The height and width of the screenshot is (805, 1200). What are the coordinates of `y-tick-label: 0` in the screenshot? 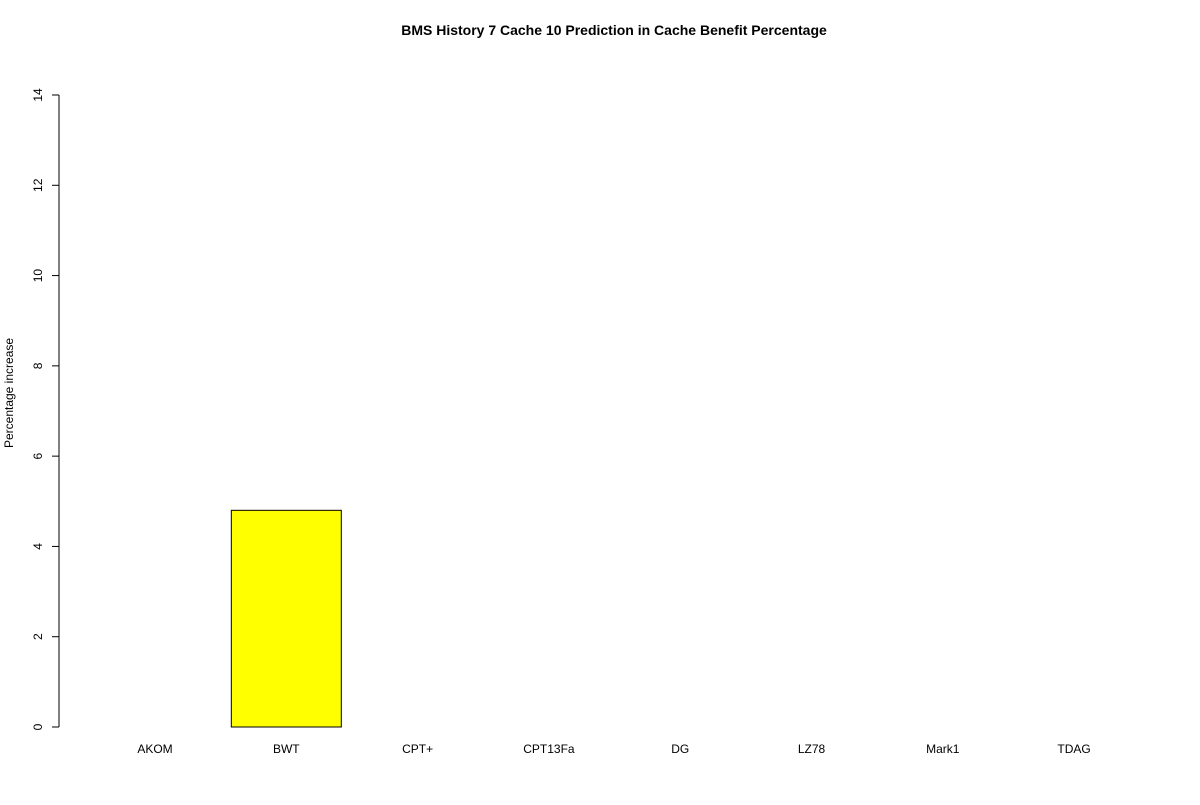 It's located at (38, 726).